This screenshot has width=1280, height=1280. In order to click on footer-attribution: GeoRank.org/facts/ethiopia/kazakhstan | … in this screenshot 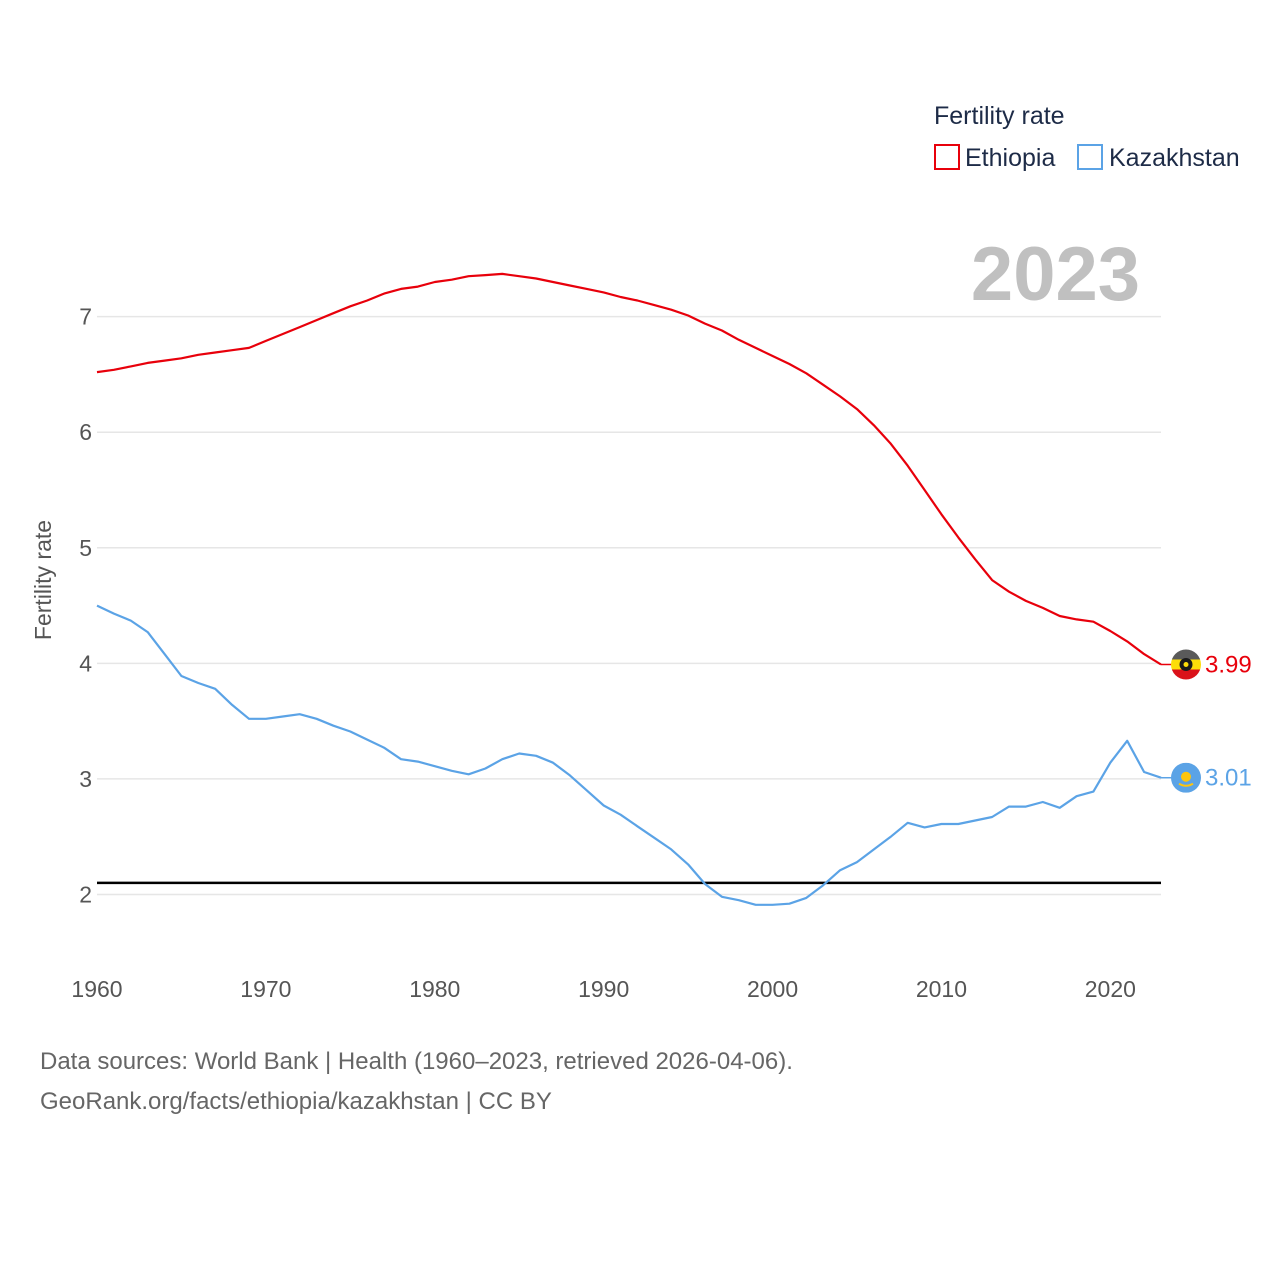, I will do `click(296, 1101)`.